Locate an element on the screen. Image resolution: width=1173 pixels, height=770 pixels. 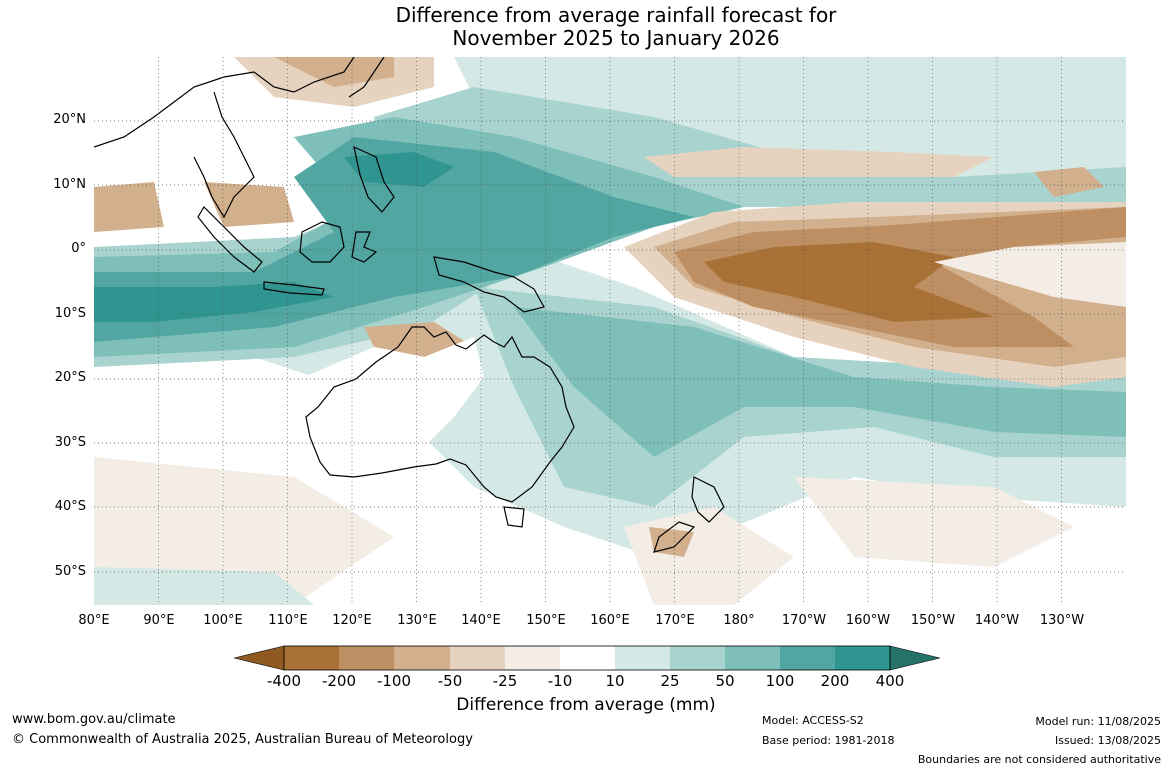
lon-label-160w: 160°W is located at coordinates (868, 620).